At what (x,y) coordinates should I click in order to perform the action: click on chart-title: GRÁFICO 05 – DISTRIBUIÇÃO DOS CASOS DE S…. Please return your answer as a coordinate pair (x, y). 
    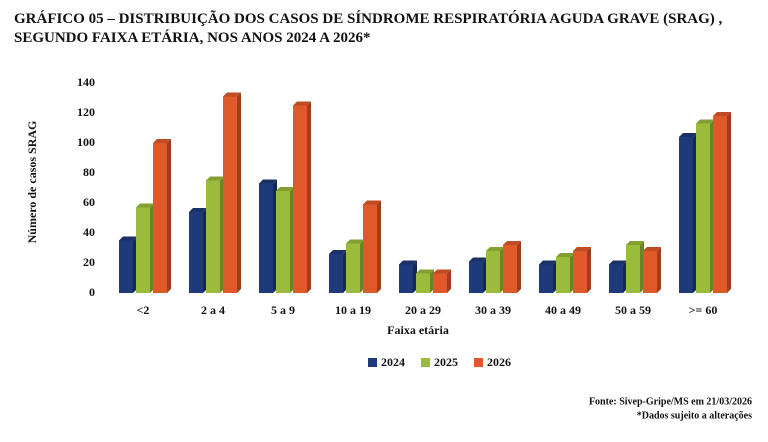
    Looking at the image, I should click on (368, 28).